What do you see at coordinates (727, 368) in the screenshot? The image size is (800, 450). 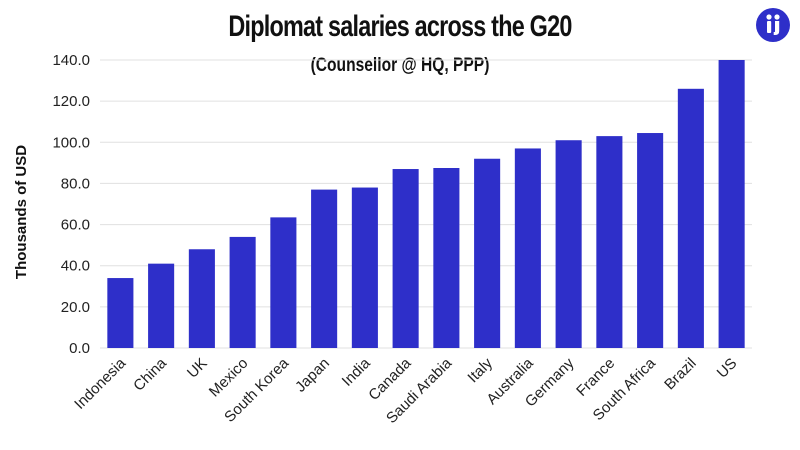 I see `x-tick-label: US` at bounding box center [727, 368].